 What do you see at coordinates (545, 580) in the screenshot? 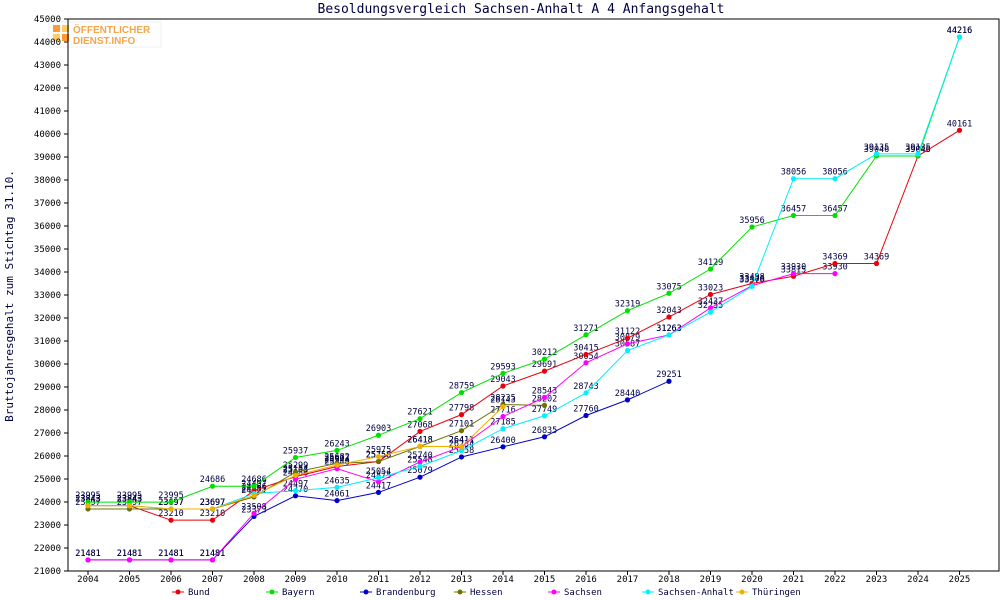
I see `x-tick-label: 2015` at bounding box center [545, 580].